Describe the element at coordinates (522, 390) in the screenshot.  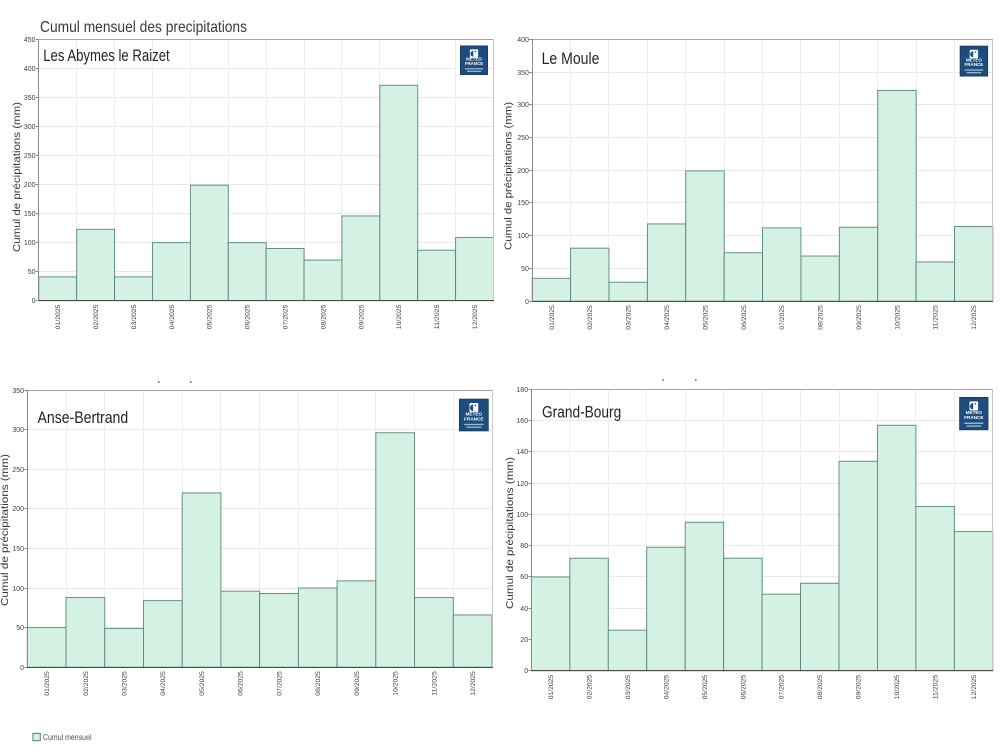
I see `svg-text: 180` at that location.